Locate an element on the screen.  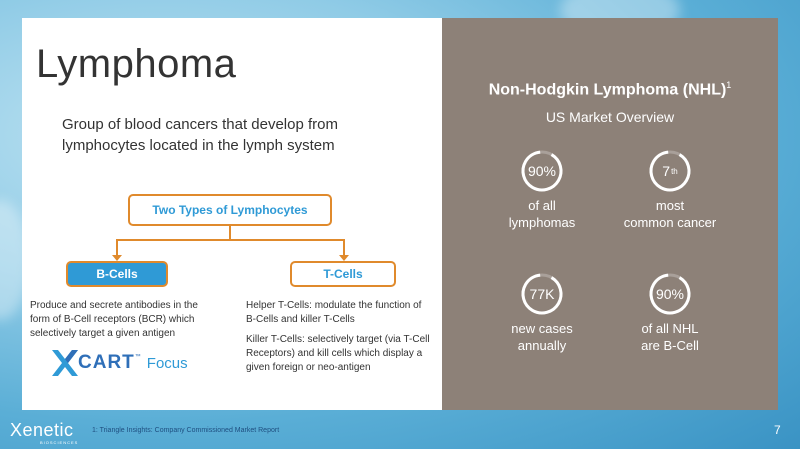
logo-name: CART is located at coordinates (106, 362).